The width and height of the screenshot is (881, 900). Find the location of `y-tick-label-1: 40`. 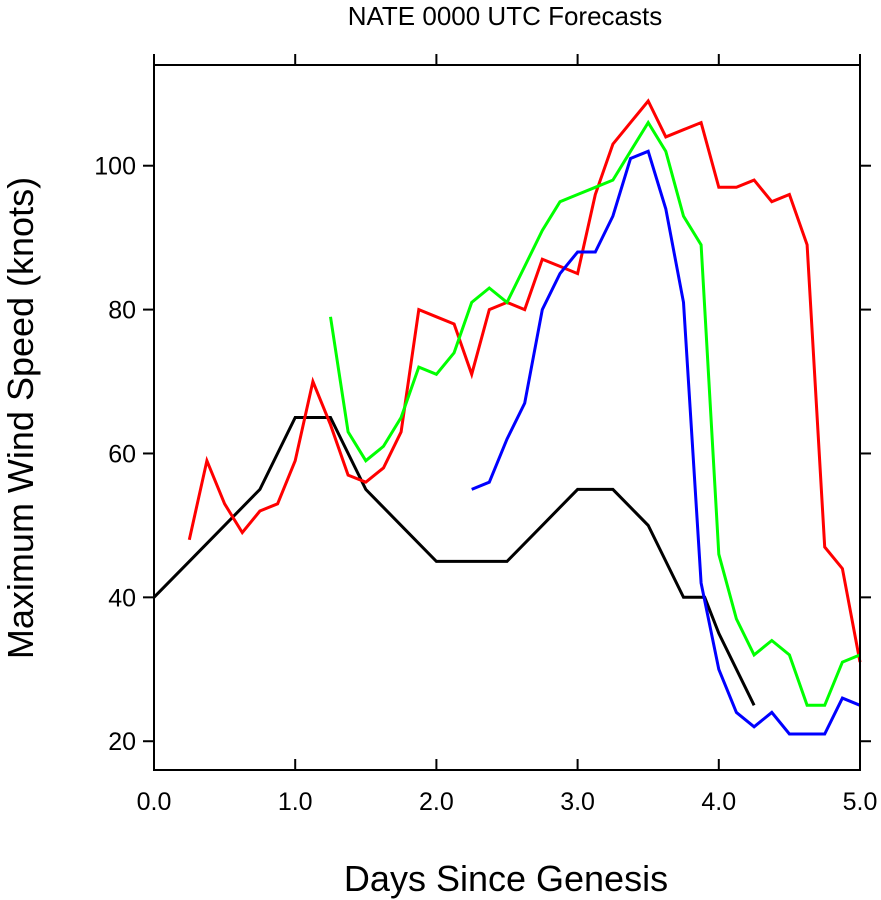

y-tick-label-1: 40 is located at coordinates (122, 598).